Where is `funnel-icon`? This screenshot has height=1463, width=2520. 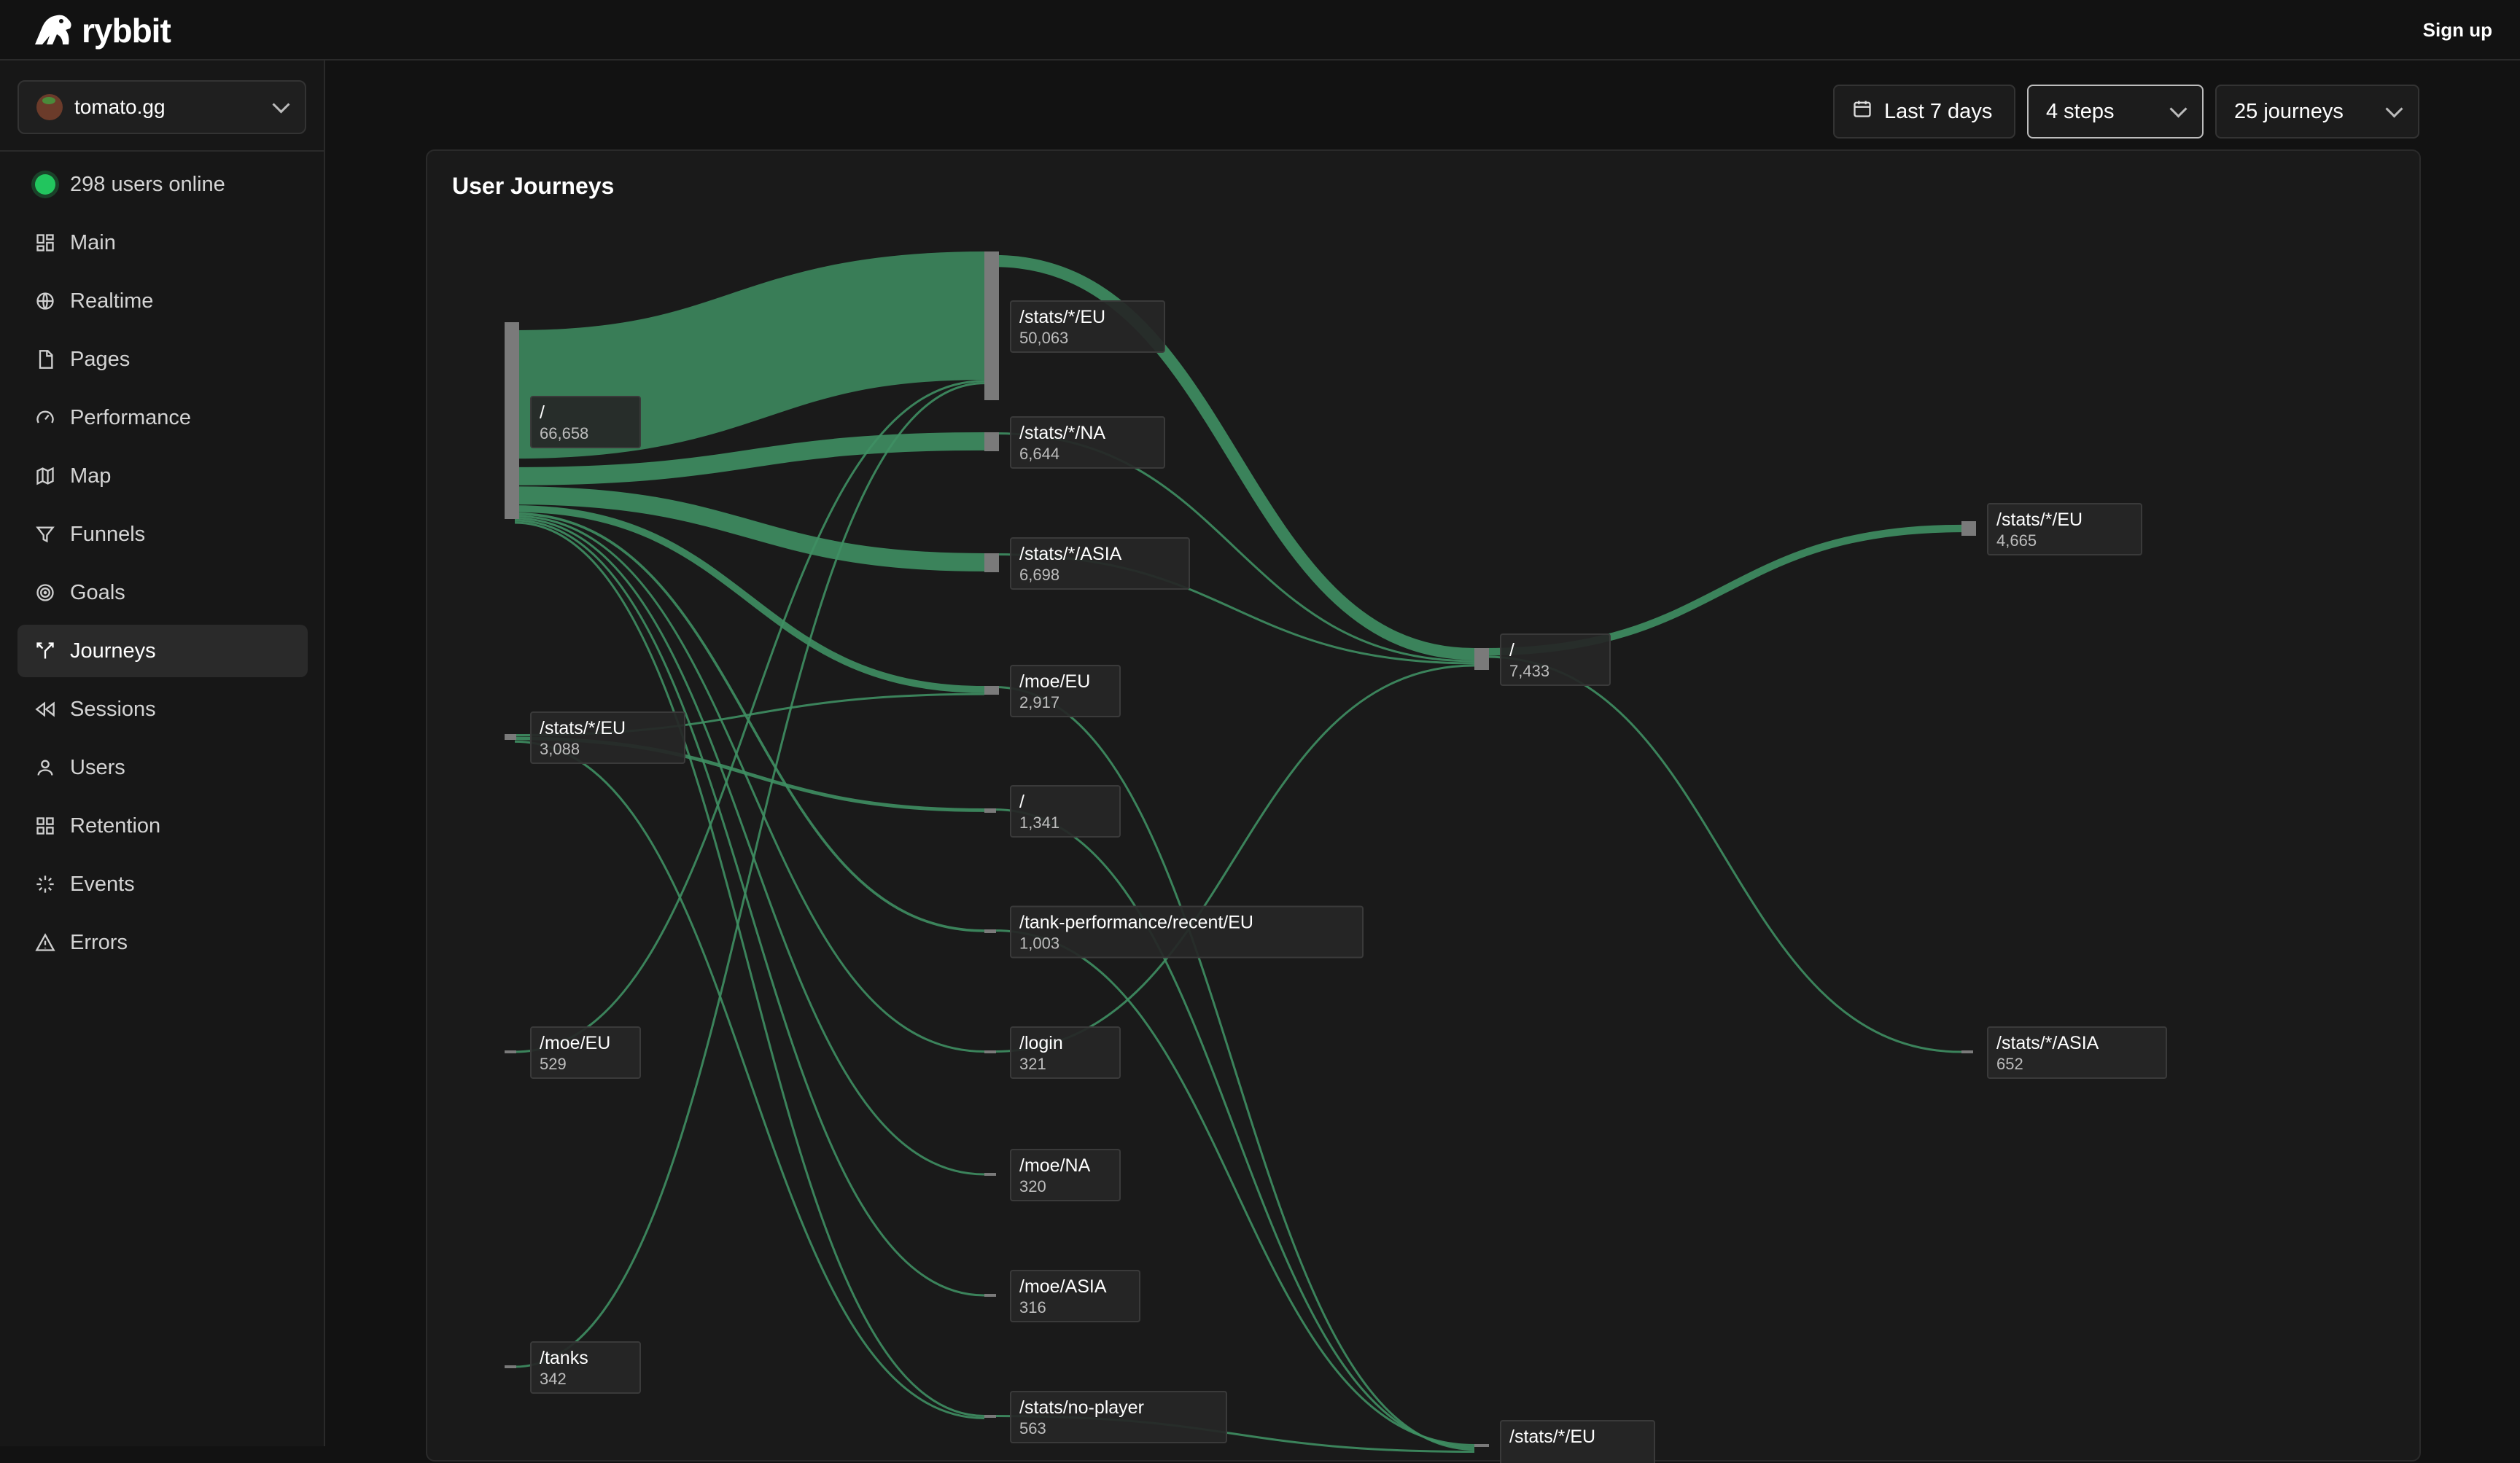 funnel-icon is located at coordinates (45, 535).